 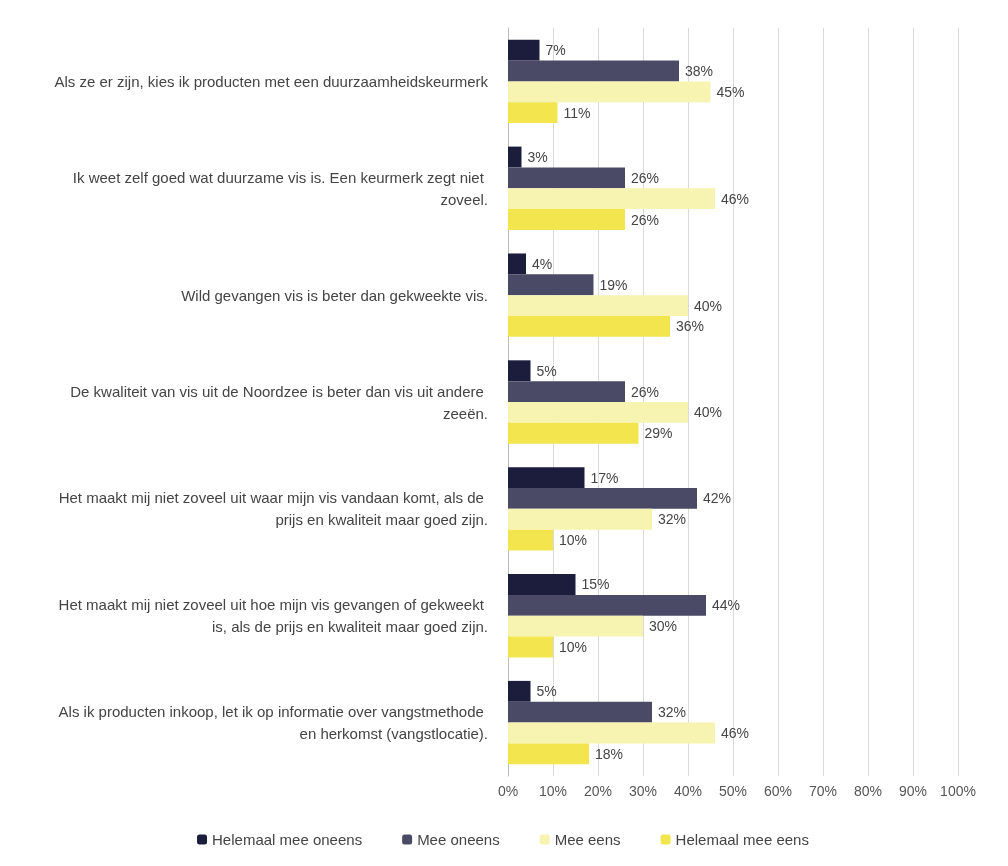 What do you see at coordinates (287, 839) in the screenshot?
I see `legend-label: Helemaal mee oneens` at bounding box center [287, 839].